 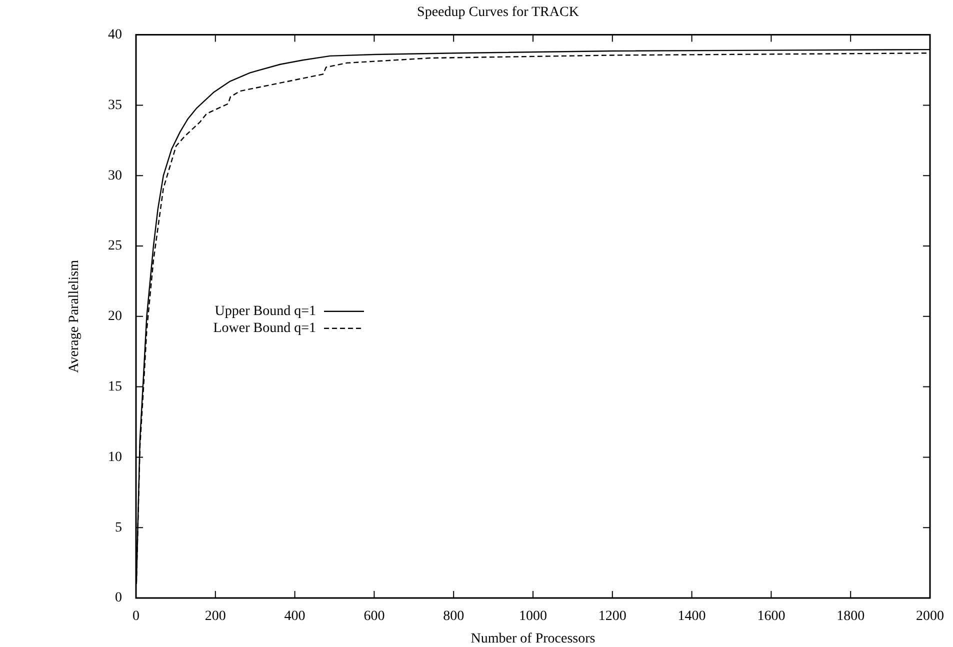 What do you see at coordinates (850, 616) in the screenshot?
I see `x-tick-label: 1800` at bounding box center [850, 616].